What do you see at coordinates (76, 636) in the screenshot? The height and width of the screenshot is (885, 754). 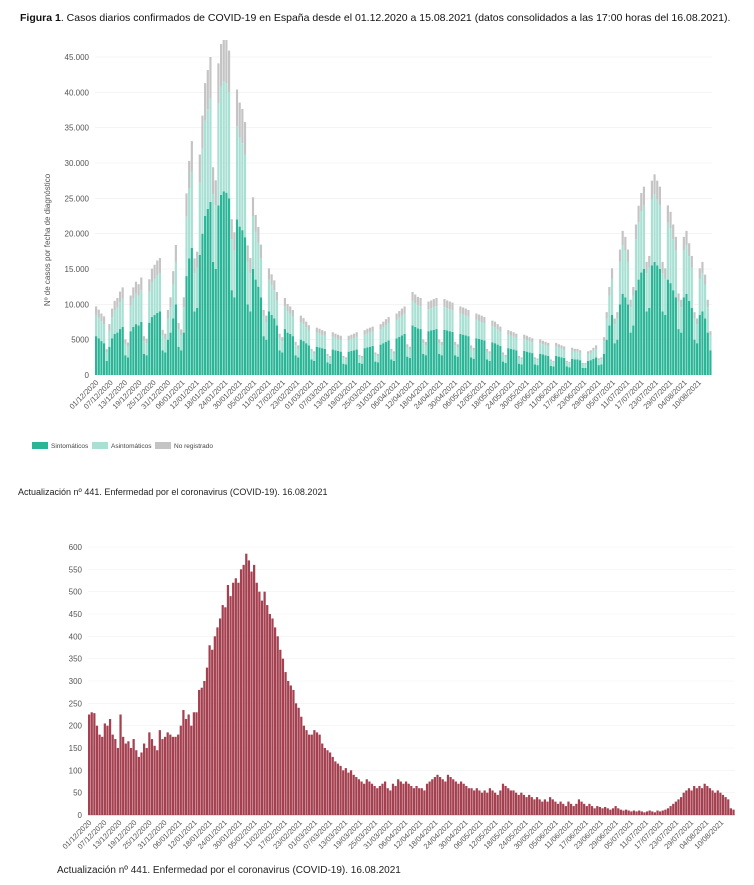 I see `deaths-y-tick-label: 400` at bounding box center [76, 636].